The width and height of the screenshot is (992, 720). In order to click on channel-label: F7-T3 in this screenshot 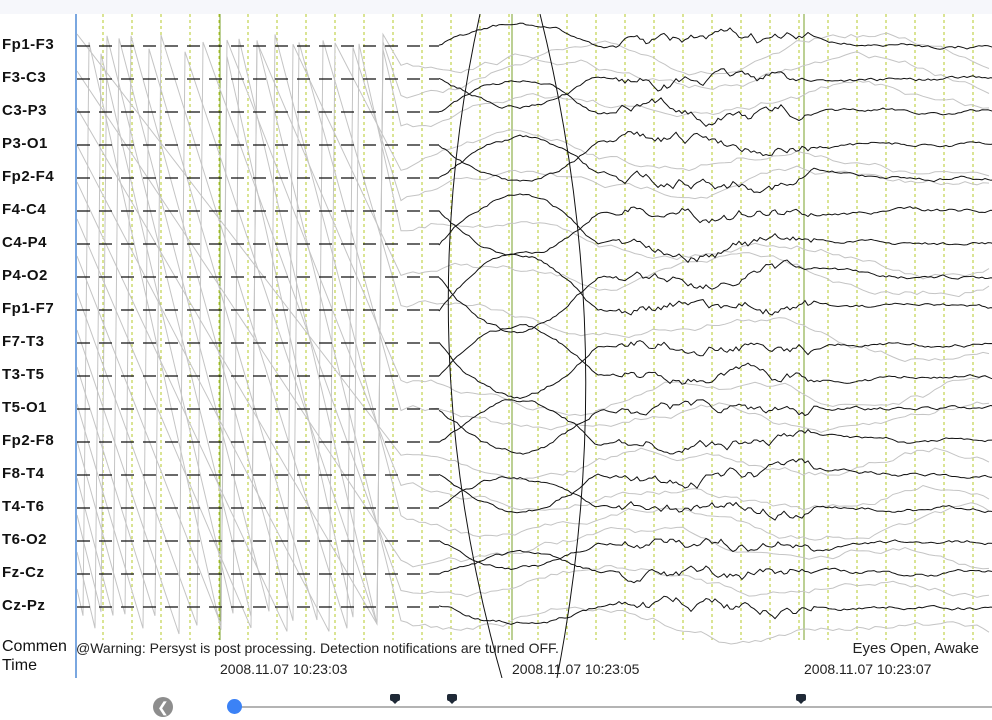, I will do `click(23, 341)`.